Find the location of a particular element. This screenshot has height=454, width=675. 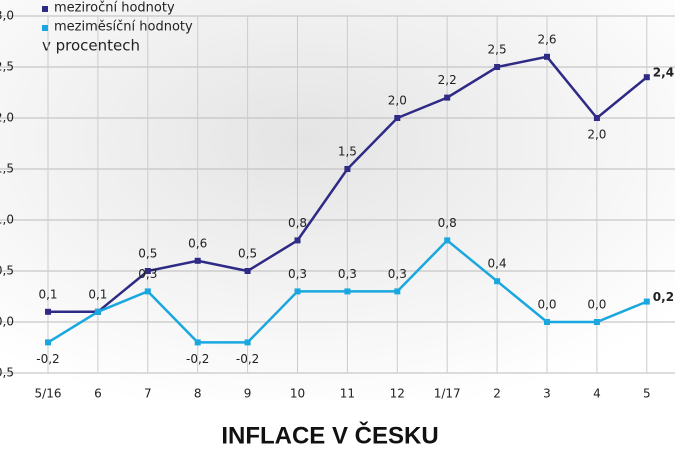

value-label: 0,4 is located at coordinates (497, 264).